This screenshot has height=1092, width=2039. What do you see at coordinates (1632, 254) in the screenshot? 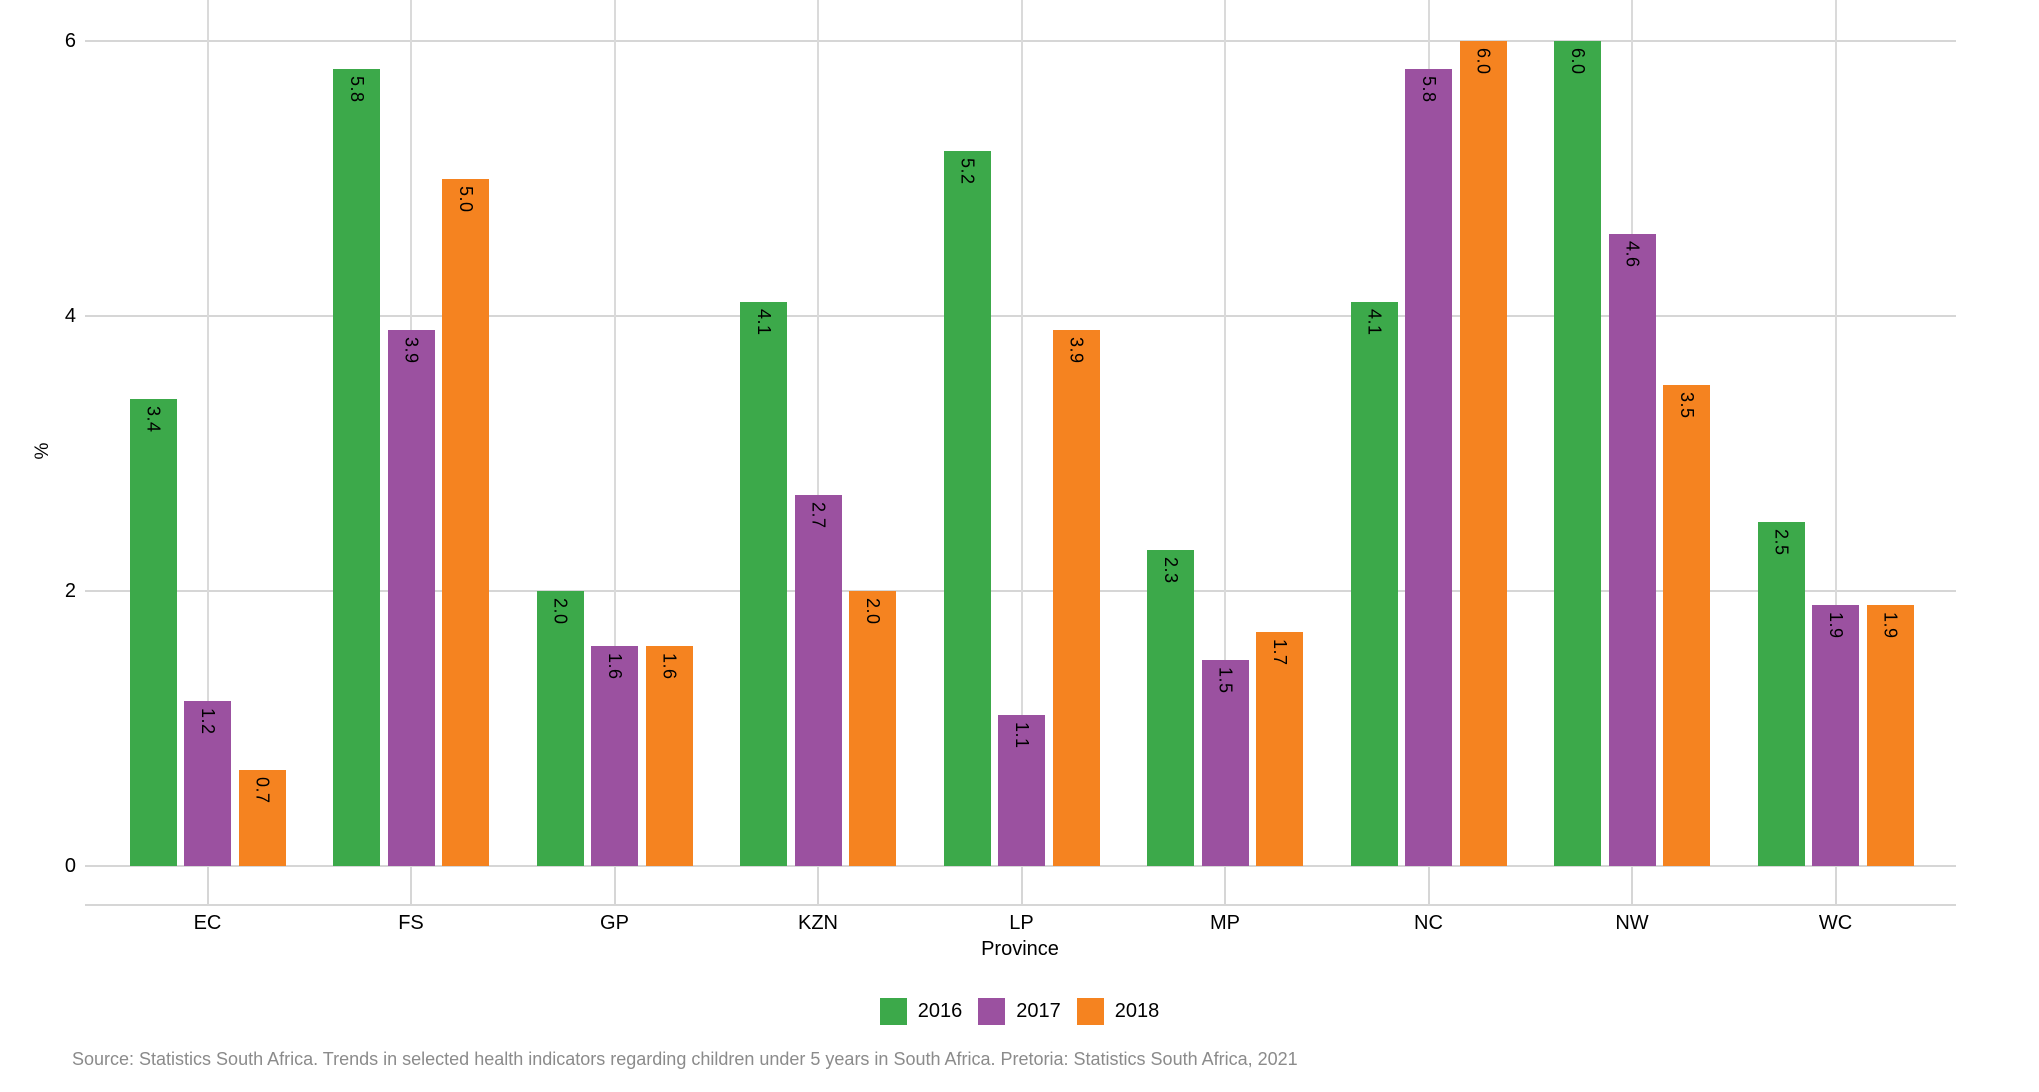
I see `bar-value-label: 4.6` at bounding box center [1632, 254].